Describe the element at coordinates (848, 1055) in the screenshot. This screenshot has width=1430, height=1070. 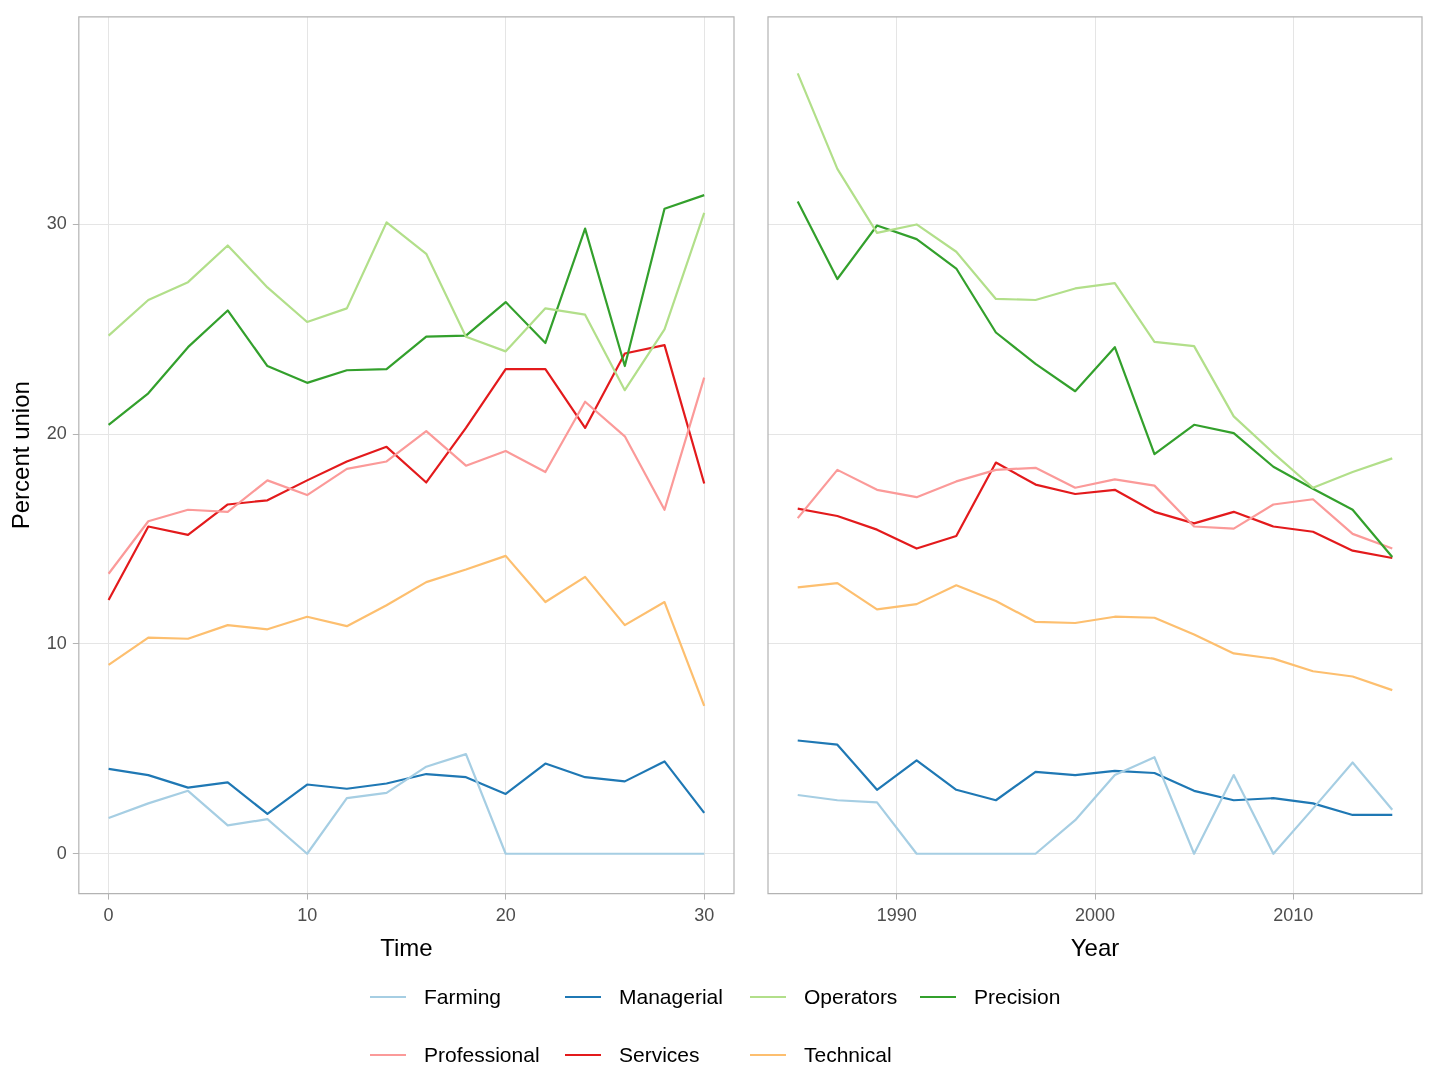
I see `legend-label: Technical` at that location.